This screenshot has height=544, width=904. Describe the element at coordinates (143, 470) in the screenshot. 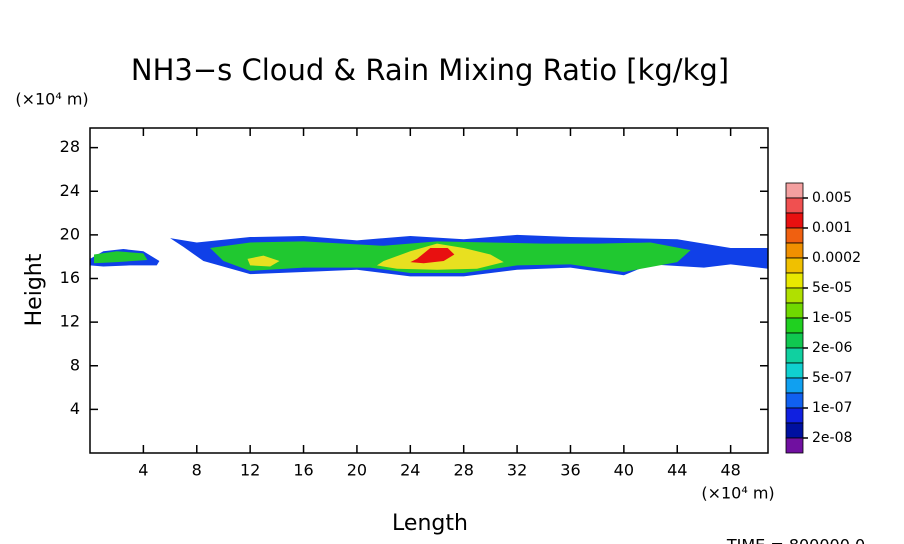

I see `x-tick-label: 4` at that location.